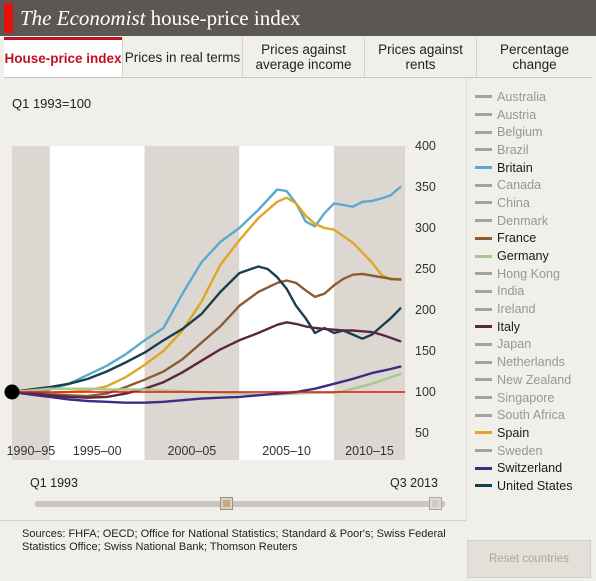 The image size is (596, 581). What do you see at coordinates (303, 57) in the screenshot?
I see `tab-prices-against-income: Prices against average income` at bounding box center [303, 57].